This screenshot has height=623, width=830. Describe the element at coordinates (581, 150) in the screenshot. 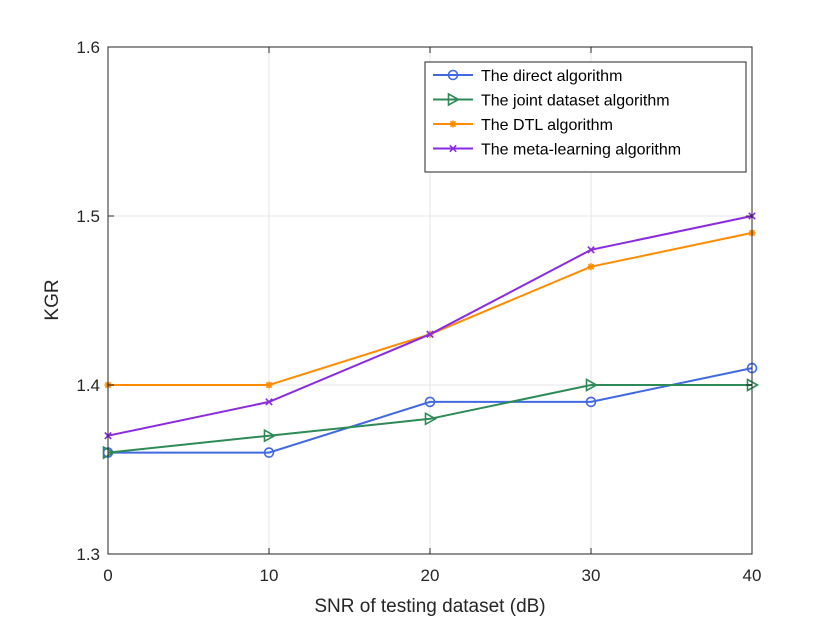

I see `legend-label: The meta-learning algorithm` at that location.